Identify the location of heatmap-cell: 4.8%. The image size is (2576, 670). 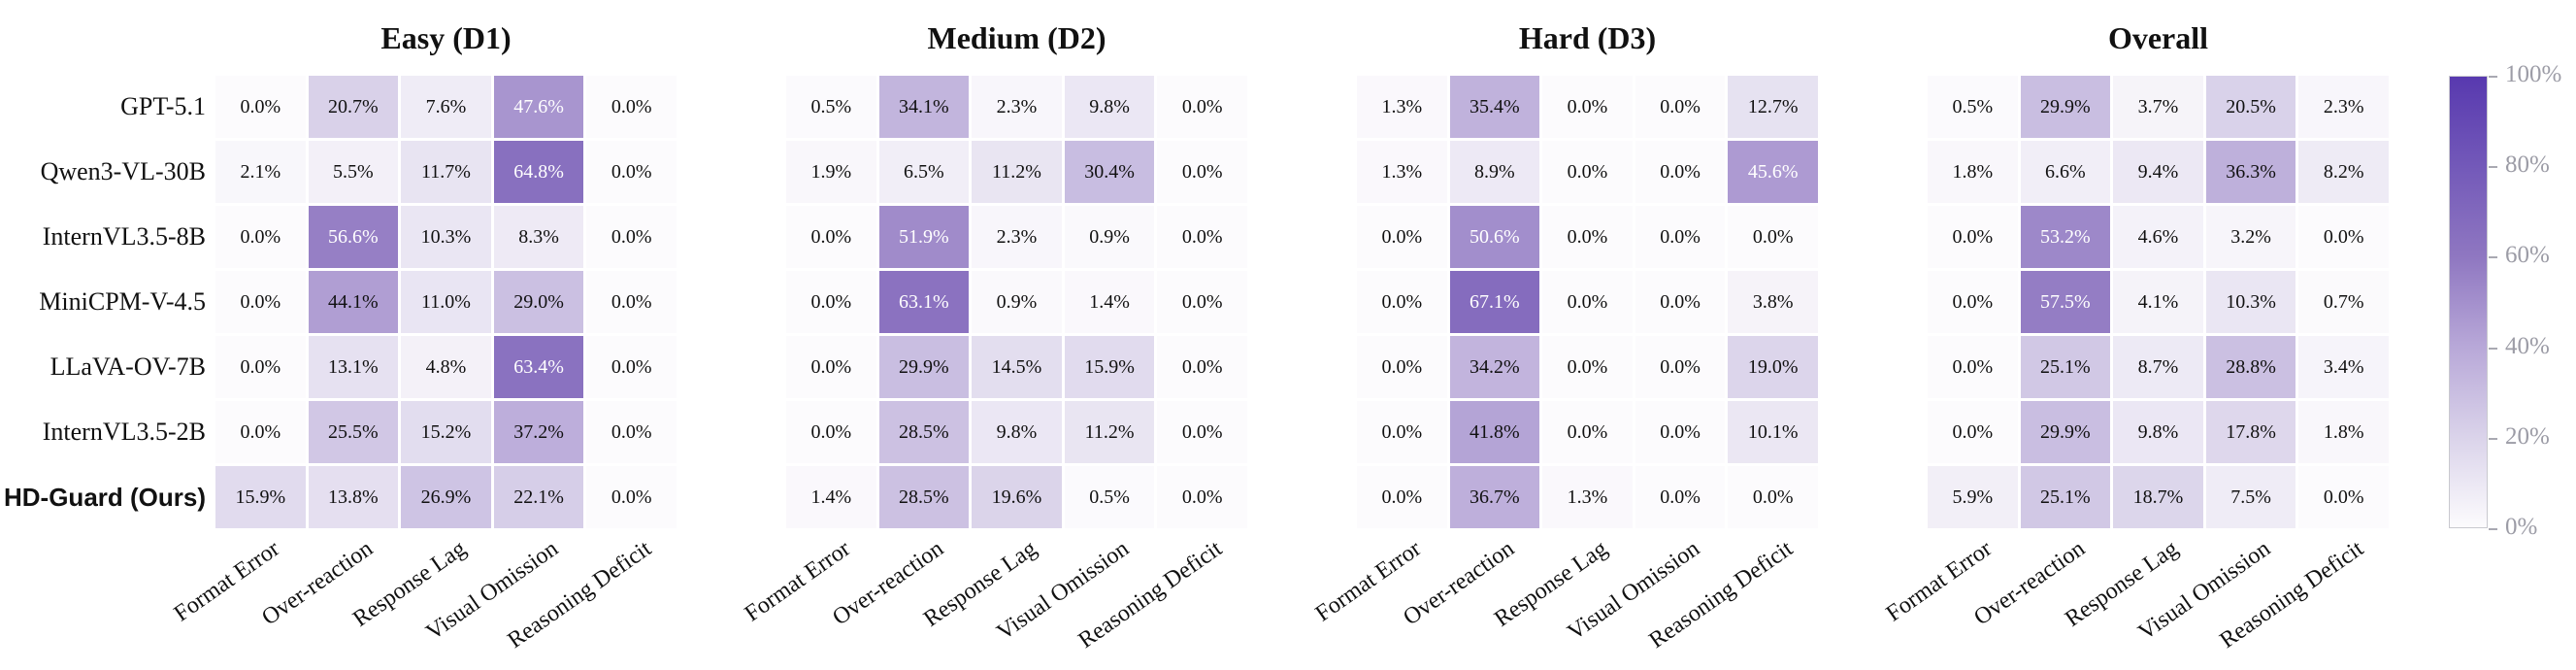
(446, 367).